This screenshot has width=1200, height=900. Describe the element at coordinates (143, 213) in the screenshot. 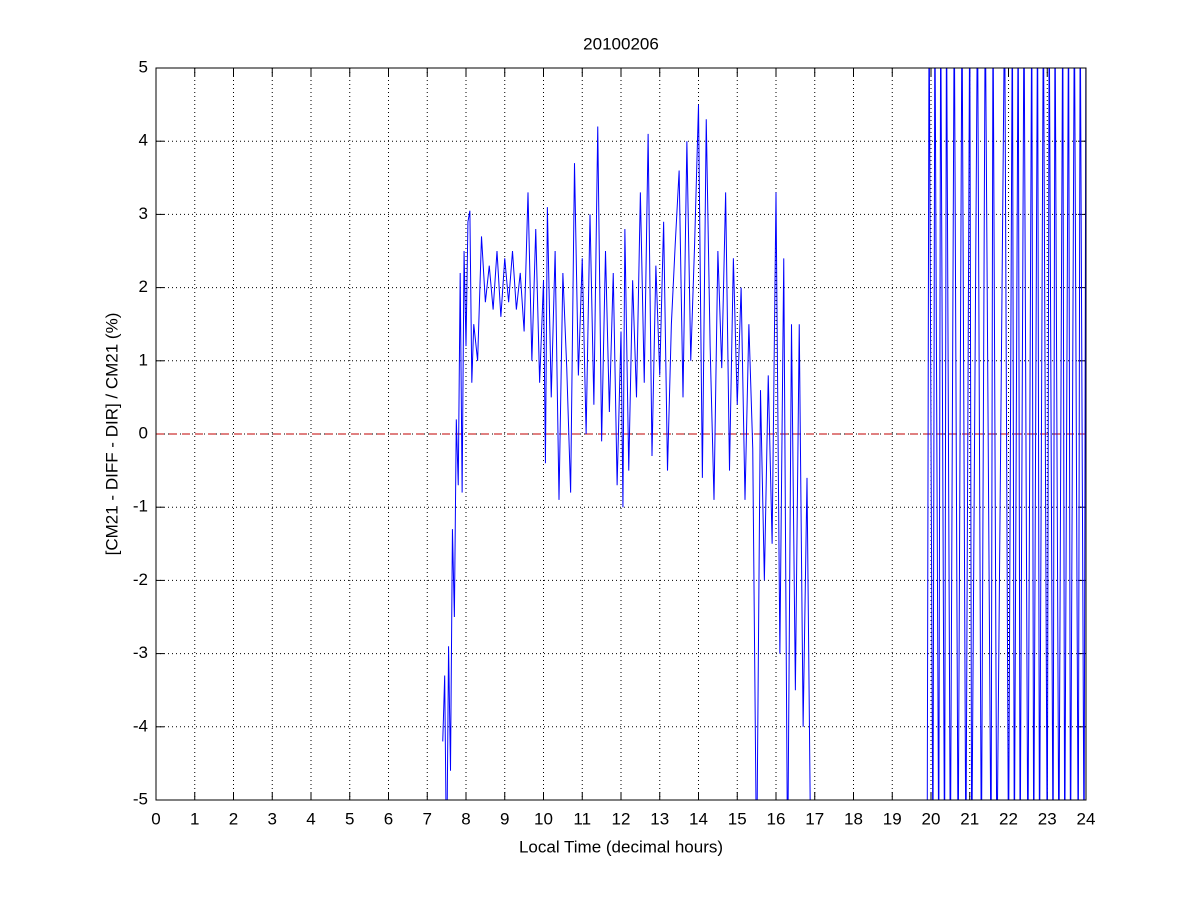

I see `y-tick-label: 3` at that location.